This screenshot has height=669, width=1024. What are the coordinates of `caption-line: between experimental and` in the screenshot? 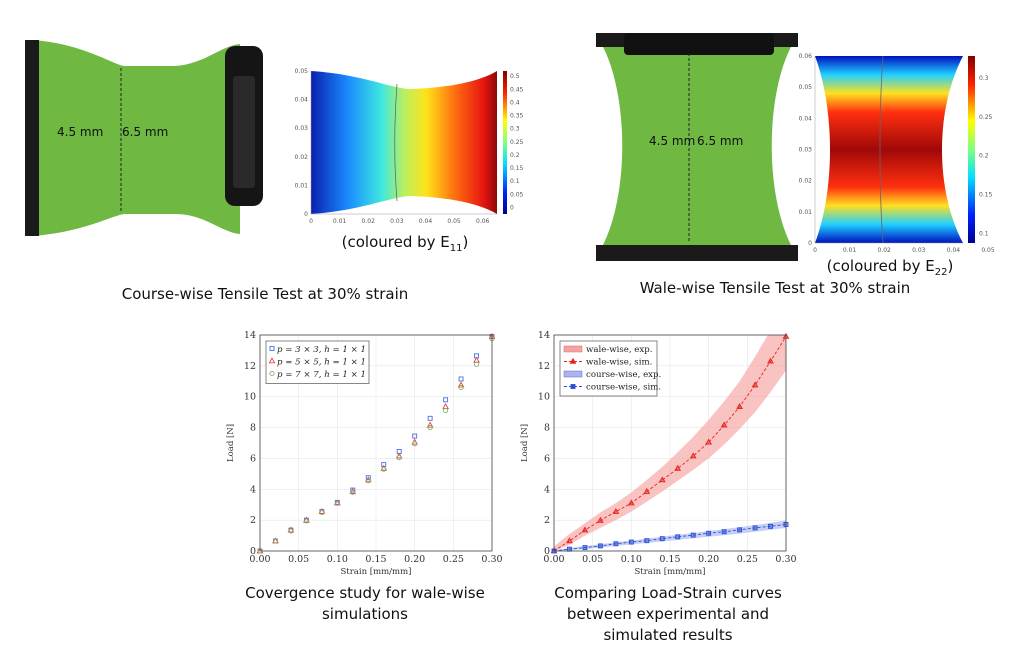 It's located at (668, 614).